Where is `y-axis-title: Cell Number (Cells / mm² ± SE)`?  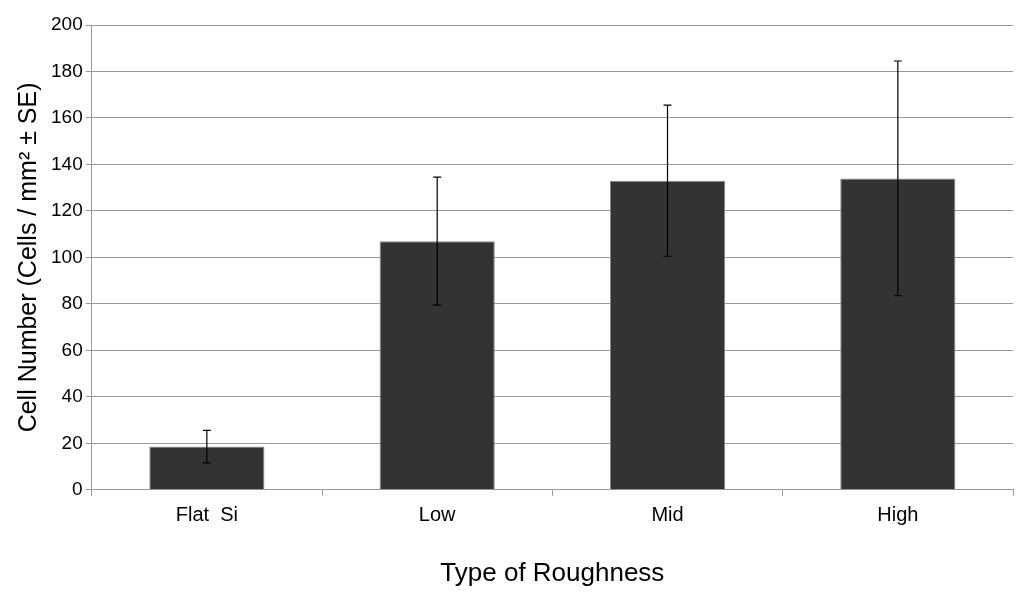 y-axis-title: Cell Number (Cells / mm² ± SE) is located at coordinates (26, 257).